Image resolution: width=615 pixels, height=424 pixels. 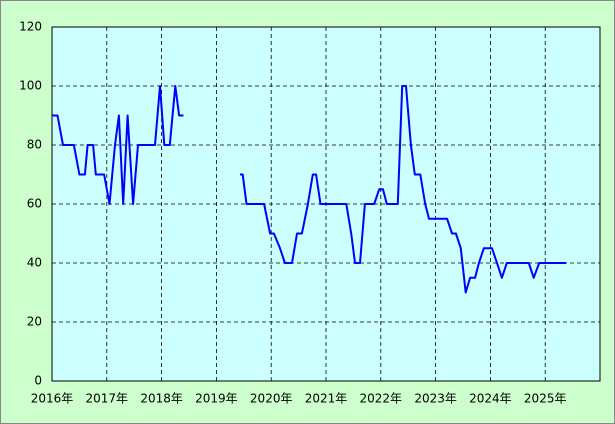 I want to click on x-tick-label: 2023年, so click(x=435, y=399).